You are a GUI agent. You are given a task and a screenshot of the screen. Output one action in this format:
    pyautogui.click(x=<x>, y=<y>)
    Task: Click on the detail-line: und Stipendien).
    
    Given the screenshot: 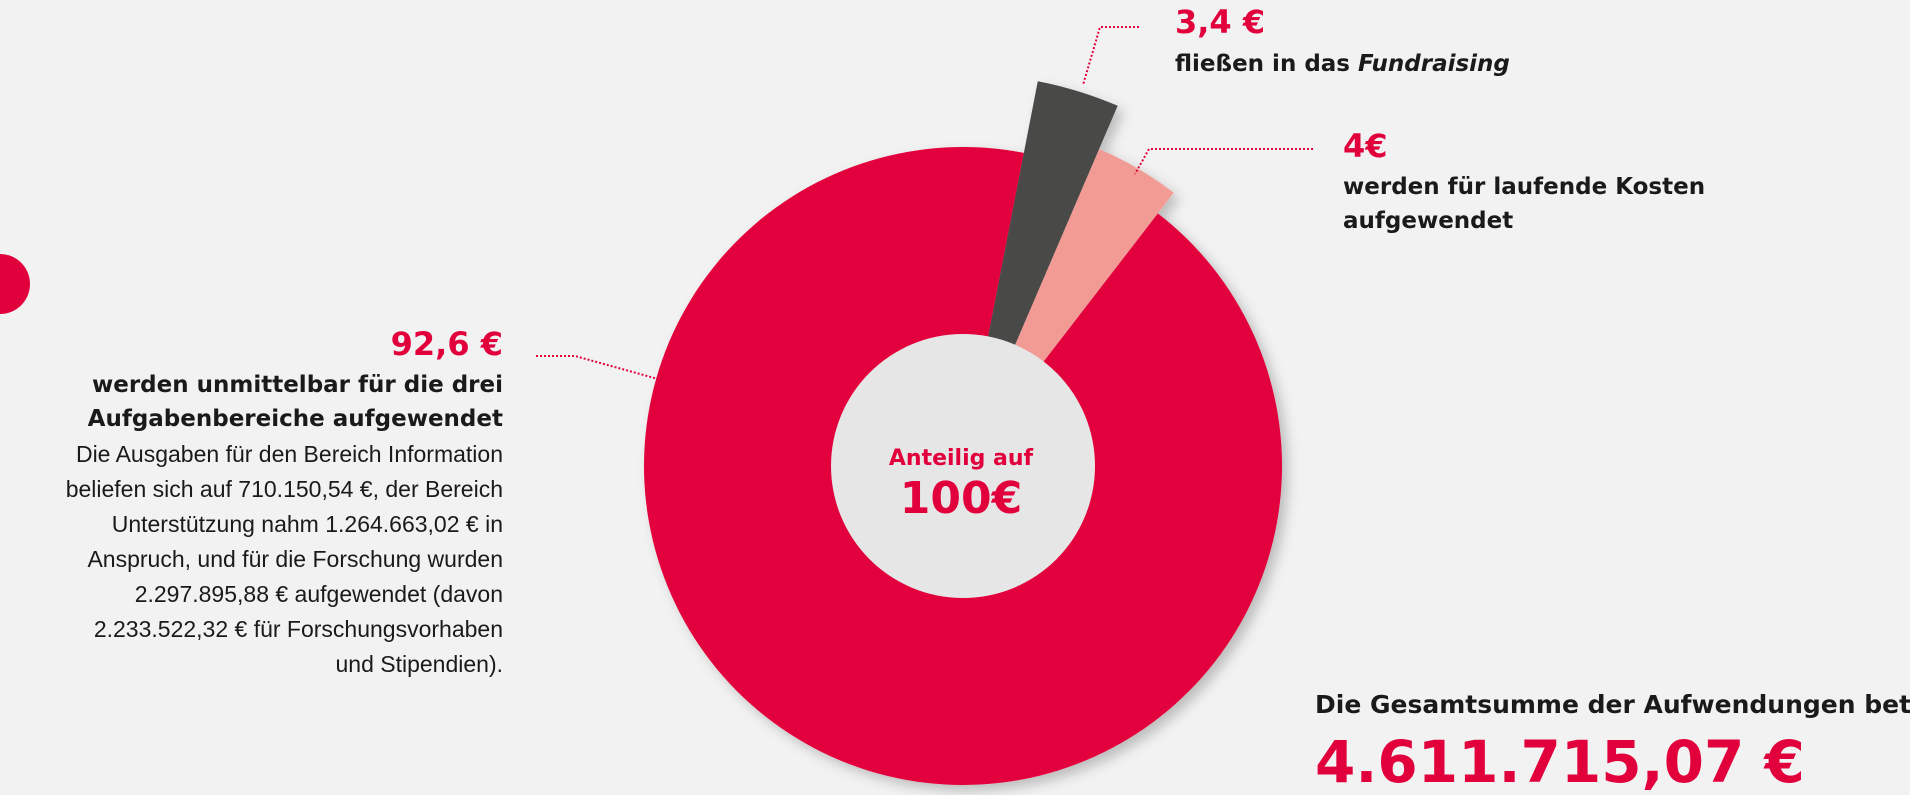 What is the action you would take?
    pyautogui.click(x=419, y=664)
    